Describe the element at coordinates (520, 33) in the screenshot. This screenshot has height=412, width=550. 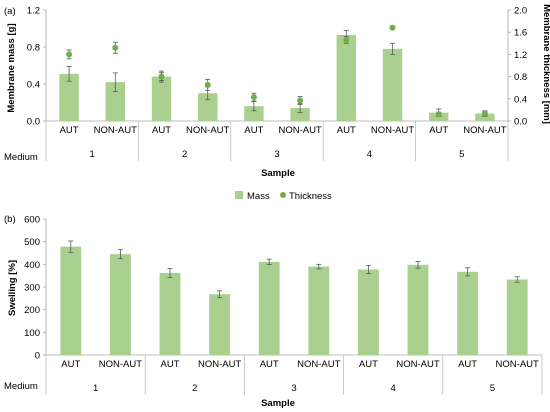
I see `y2-tick-label-a: 1.6` at that location.